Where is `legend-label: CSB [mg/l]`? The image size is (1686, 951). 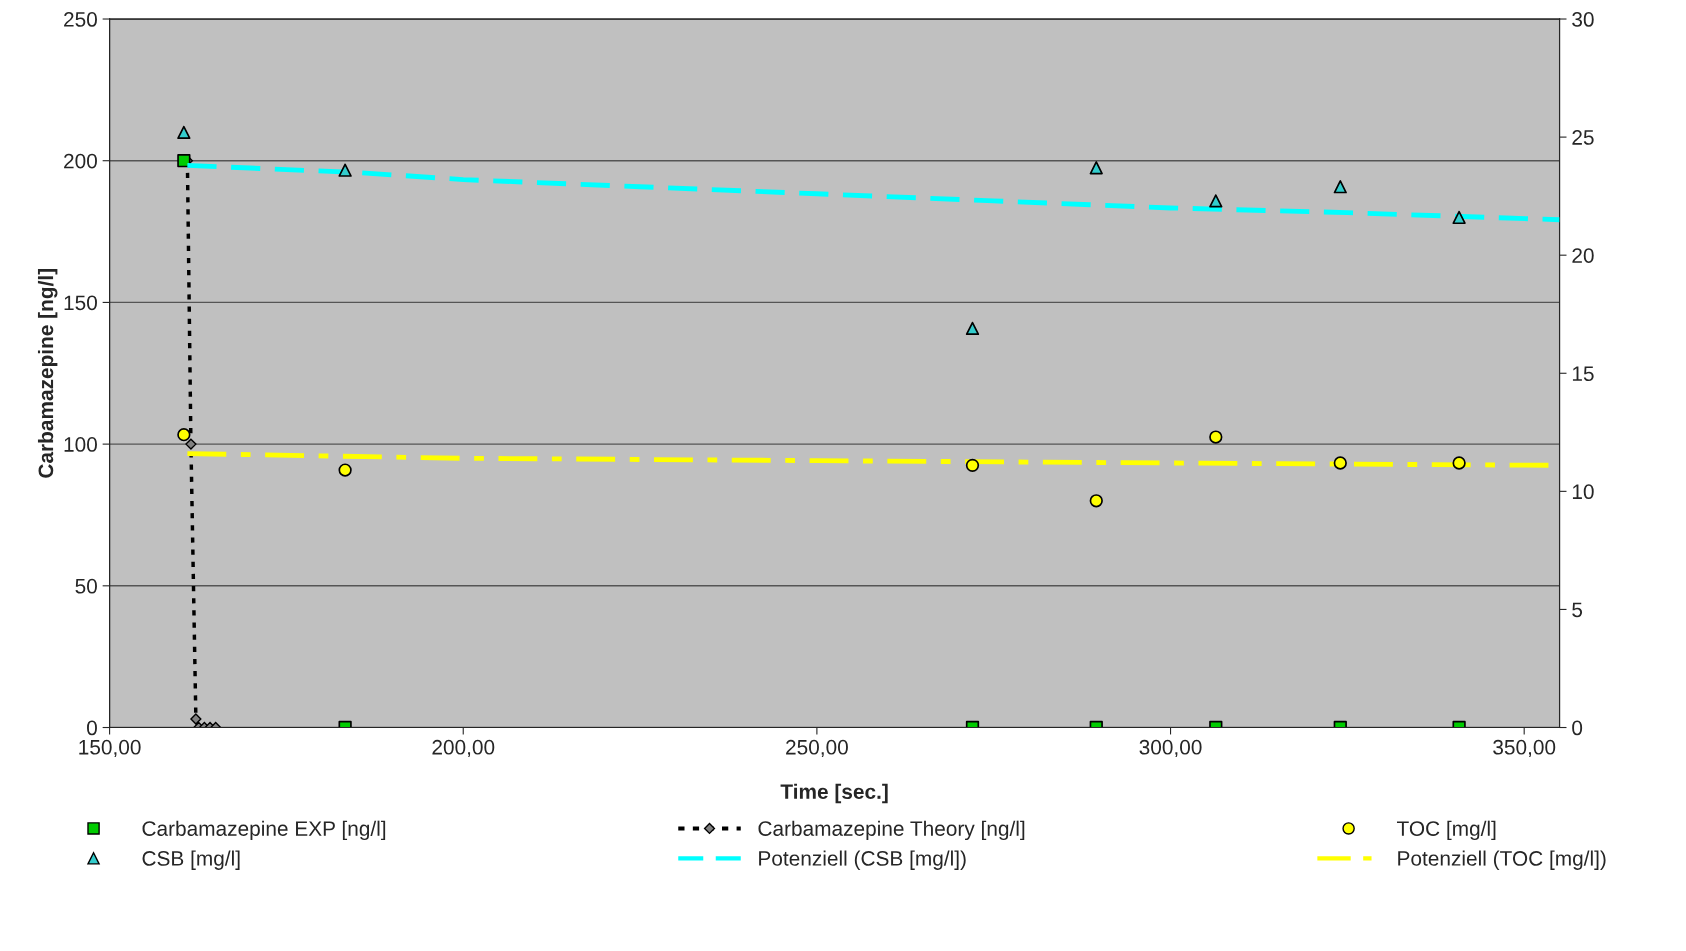
legend-label: CSB [mg/l] is located at coordinates (191, 860).